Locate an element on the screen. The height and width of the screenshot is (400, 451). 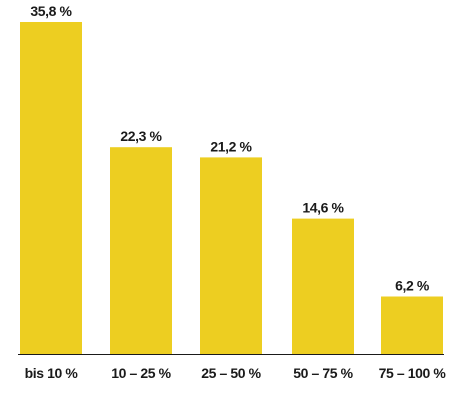
category-label: 10 – 25 % is located at coordinates (141, 373).